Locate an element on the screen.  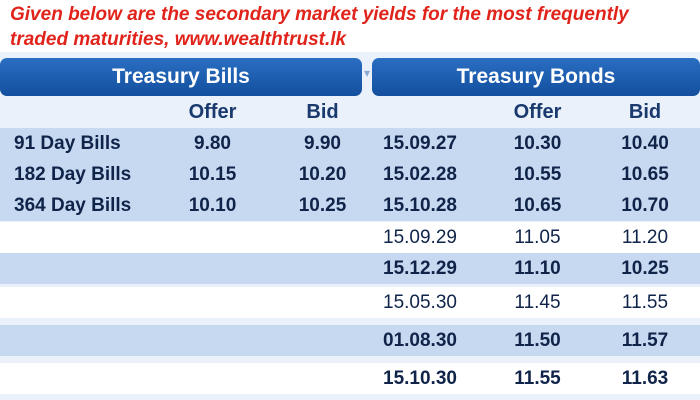
bonds-bid-header: Bid is located at coordinates (645, 112).